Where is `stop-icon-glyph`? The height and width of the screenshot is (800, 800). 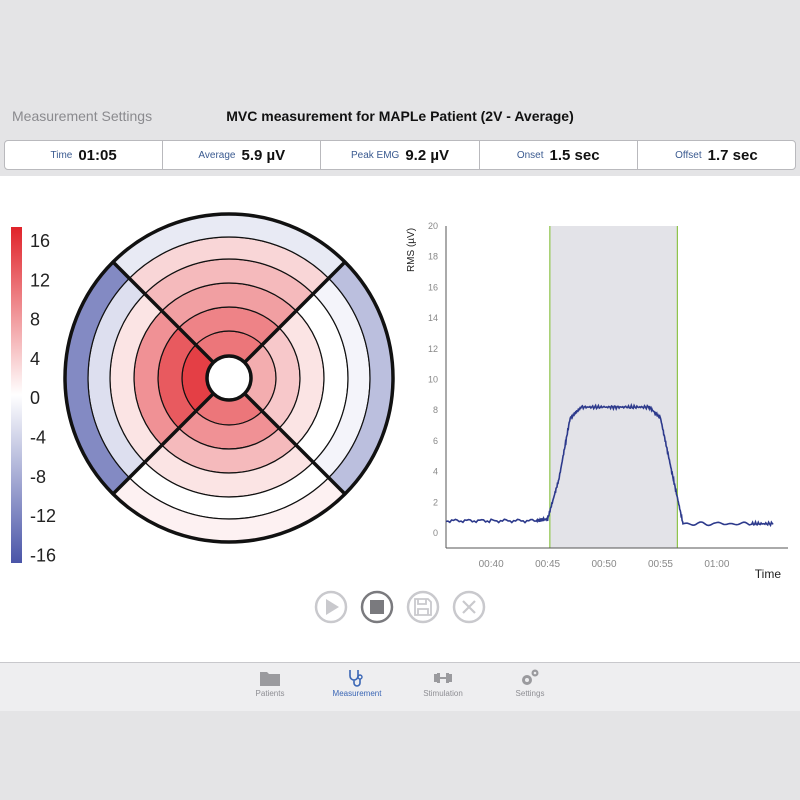 stop-icon-glyph is located at coordinates (377, 607).